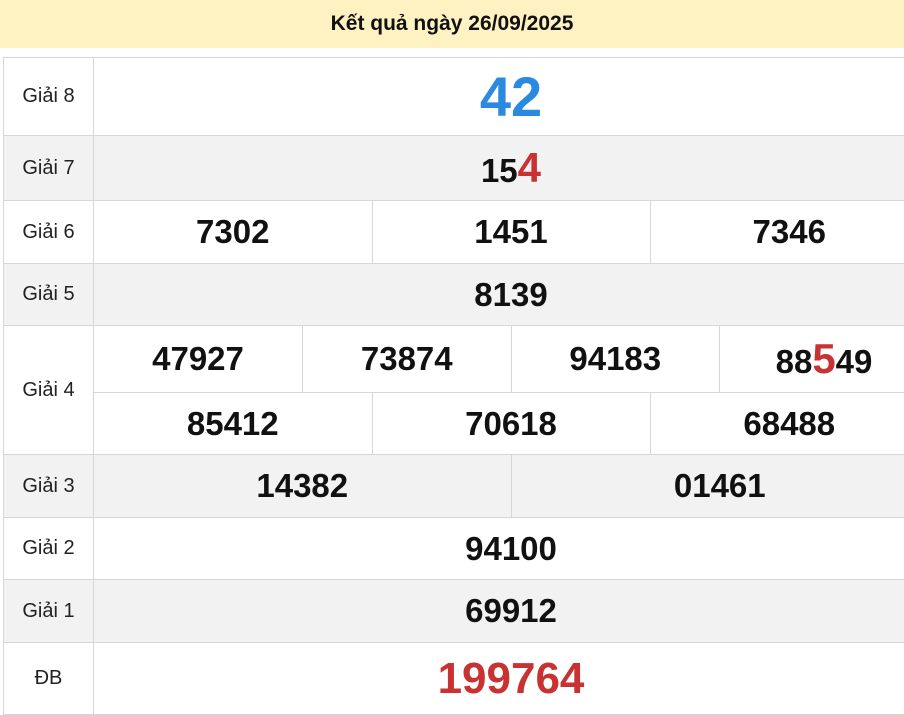 Image resolution: width=904 pixels, height=715 pixels. Describe the element at coordinates (302, 486) in the screenshot. I see `prize-number: 14382` at that location.